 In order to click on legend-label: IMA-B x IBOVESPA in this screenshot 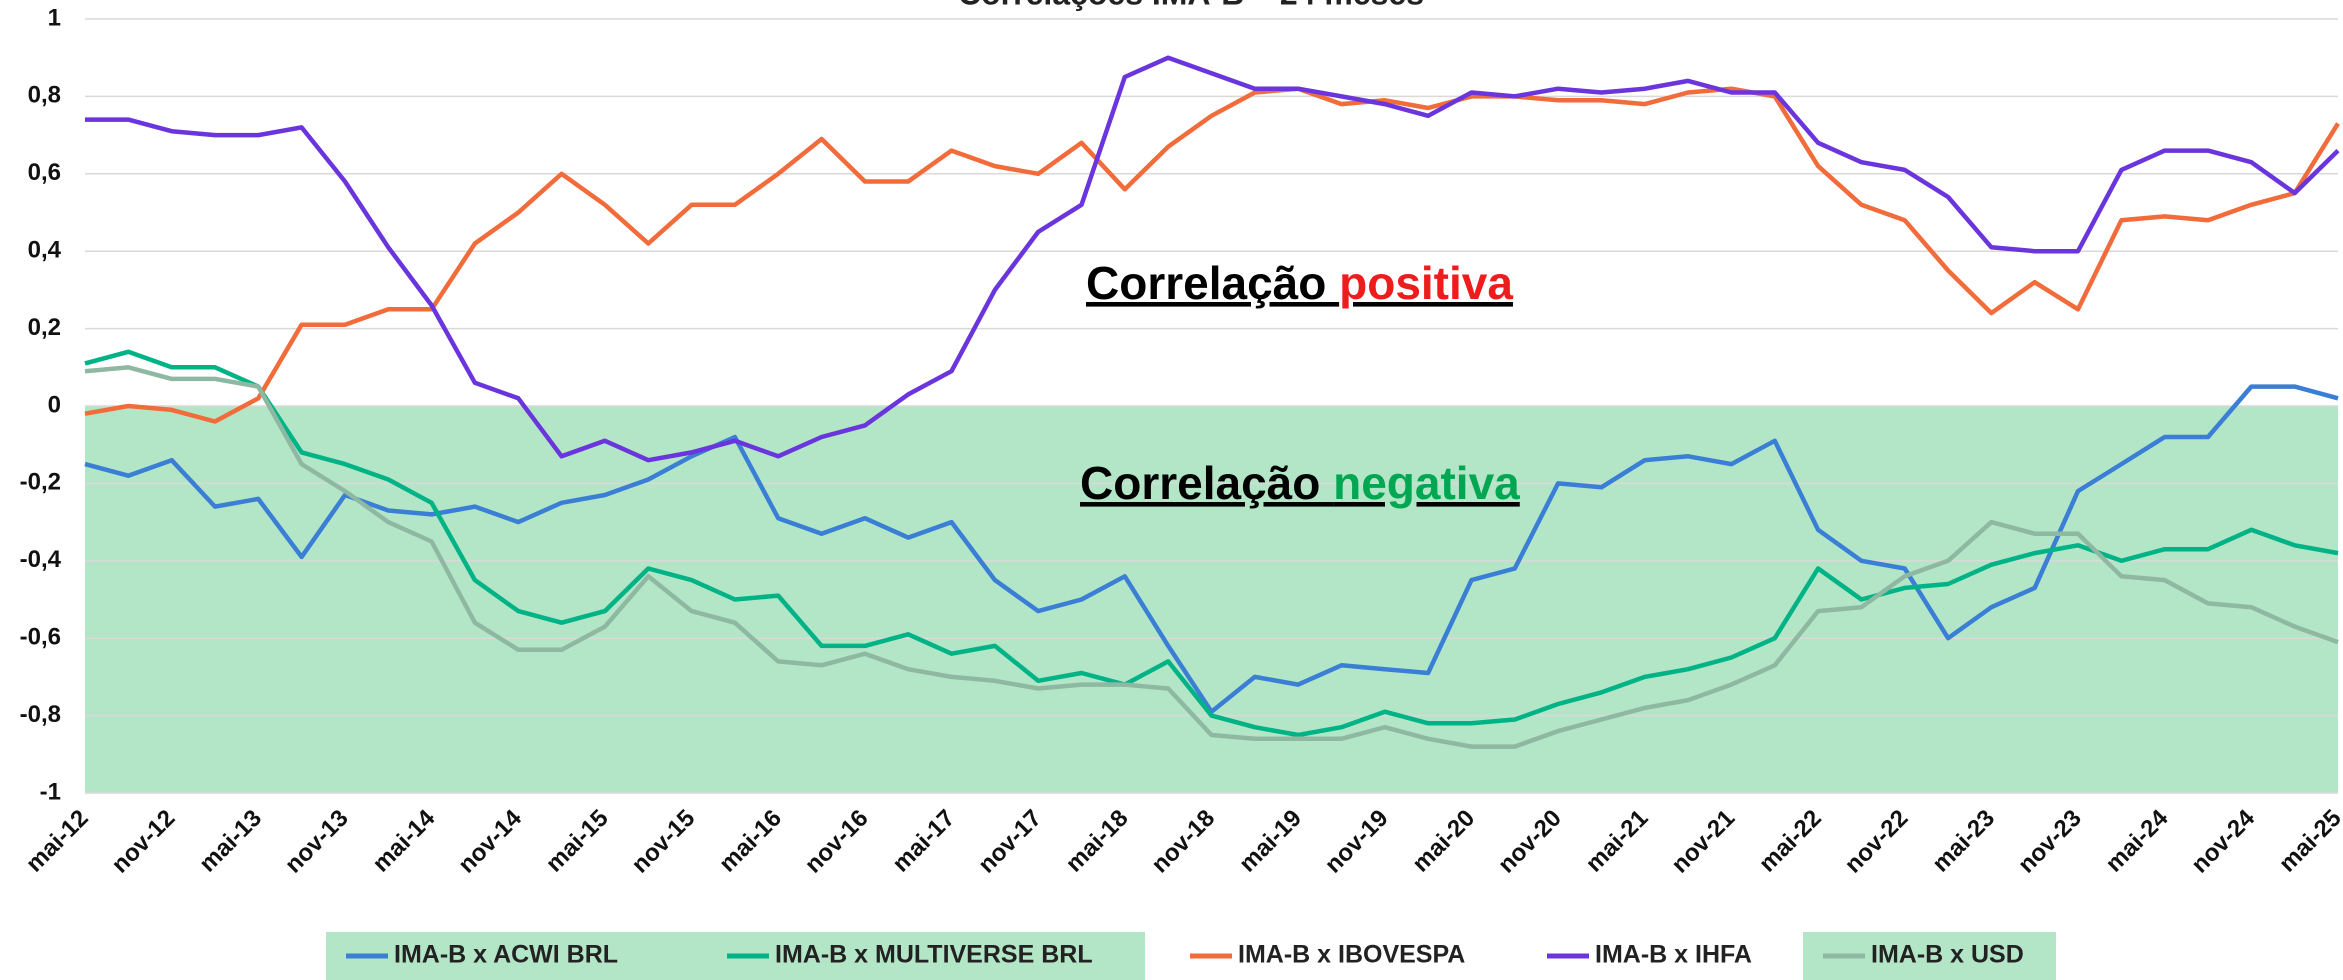, I will do `click(1351, 955)`.